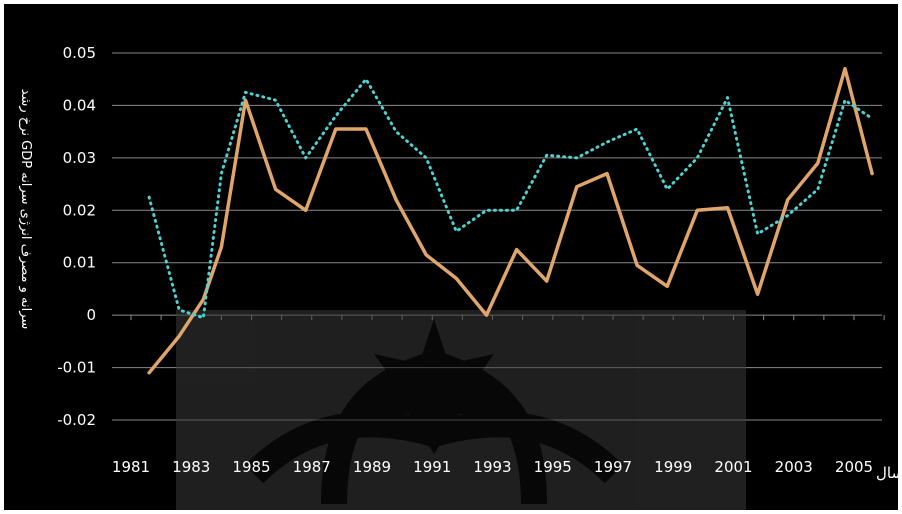 The height and width of the screenshot is (514, 902). Describe the element at coordinates (131, 467) in the screenshot. I see `x-tick-label: 1981` at that location.